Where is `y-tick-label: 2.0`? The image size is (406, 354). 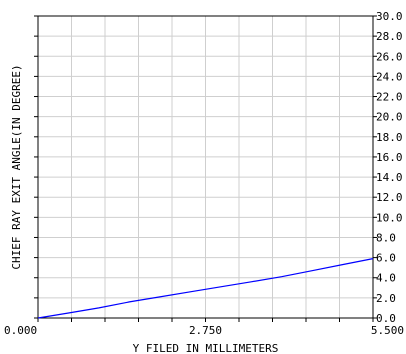
y-tick-label: 2.0 is located at coordinates (386, 298).